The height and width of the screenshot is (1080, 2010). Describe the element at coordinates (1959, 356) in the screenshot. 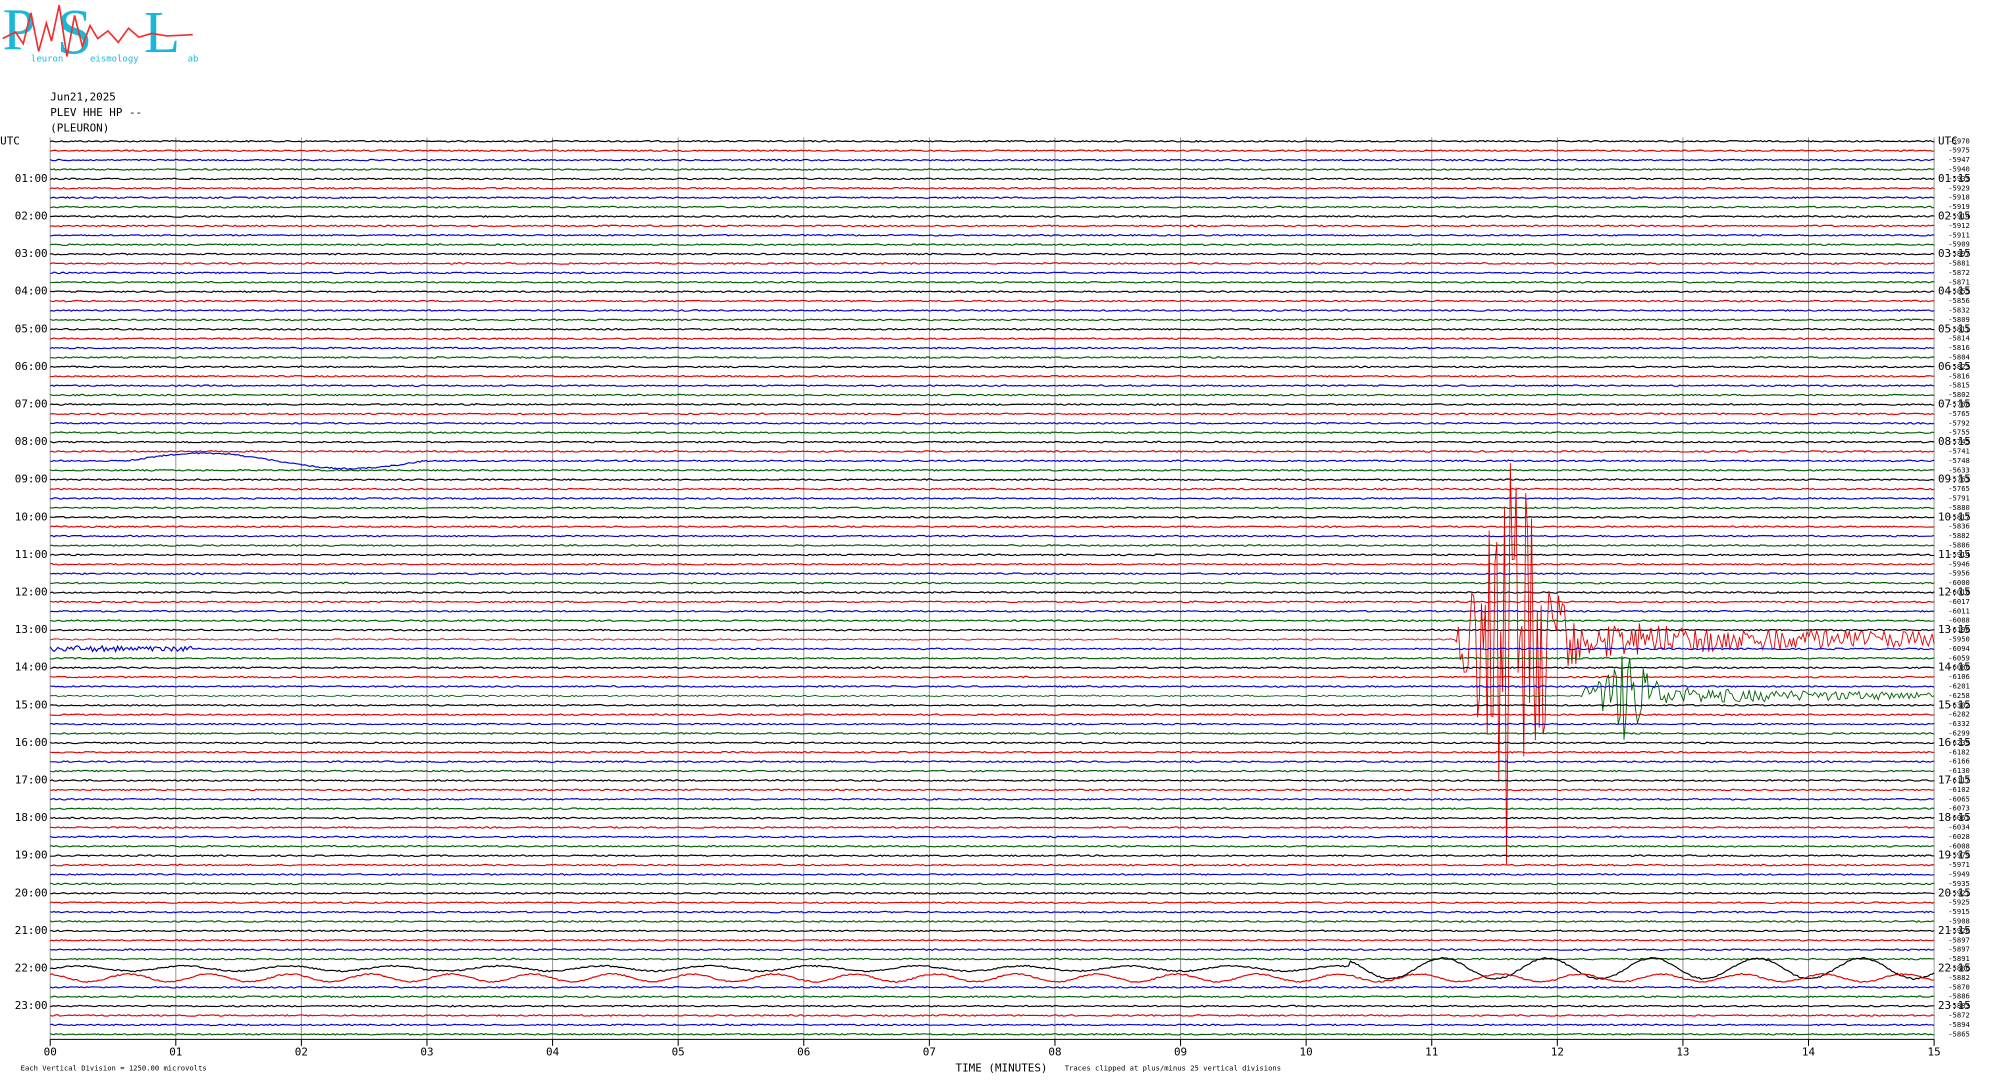

I see `trace-offset: -5804` at that location.